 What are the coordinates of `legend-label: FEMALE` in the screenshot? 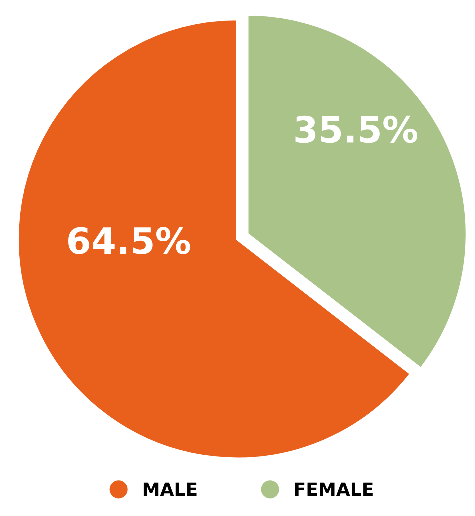 It's located at (334, 489).